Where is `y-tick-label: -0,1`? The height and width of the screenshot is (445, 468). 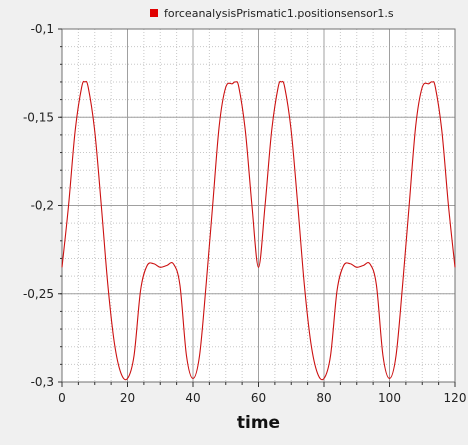
y-tick-label: -0,1 is located at coordinates (42, 29).